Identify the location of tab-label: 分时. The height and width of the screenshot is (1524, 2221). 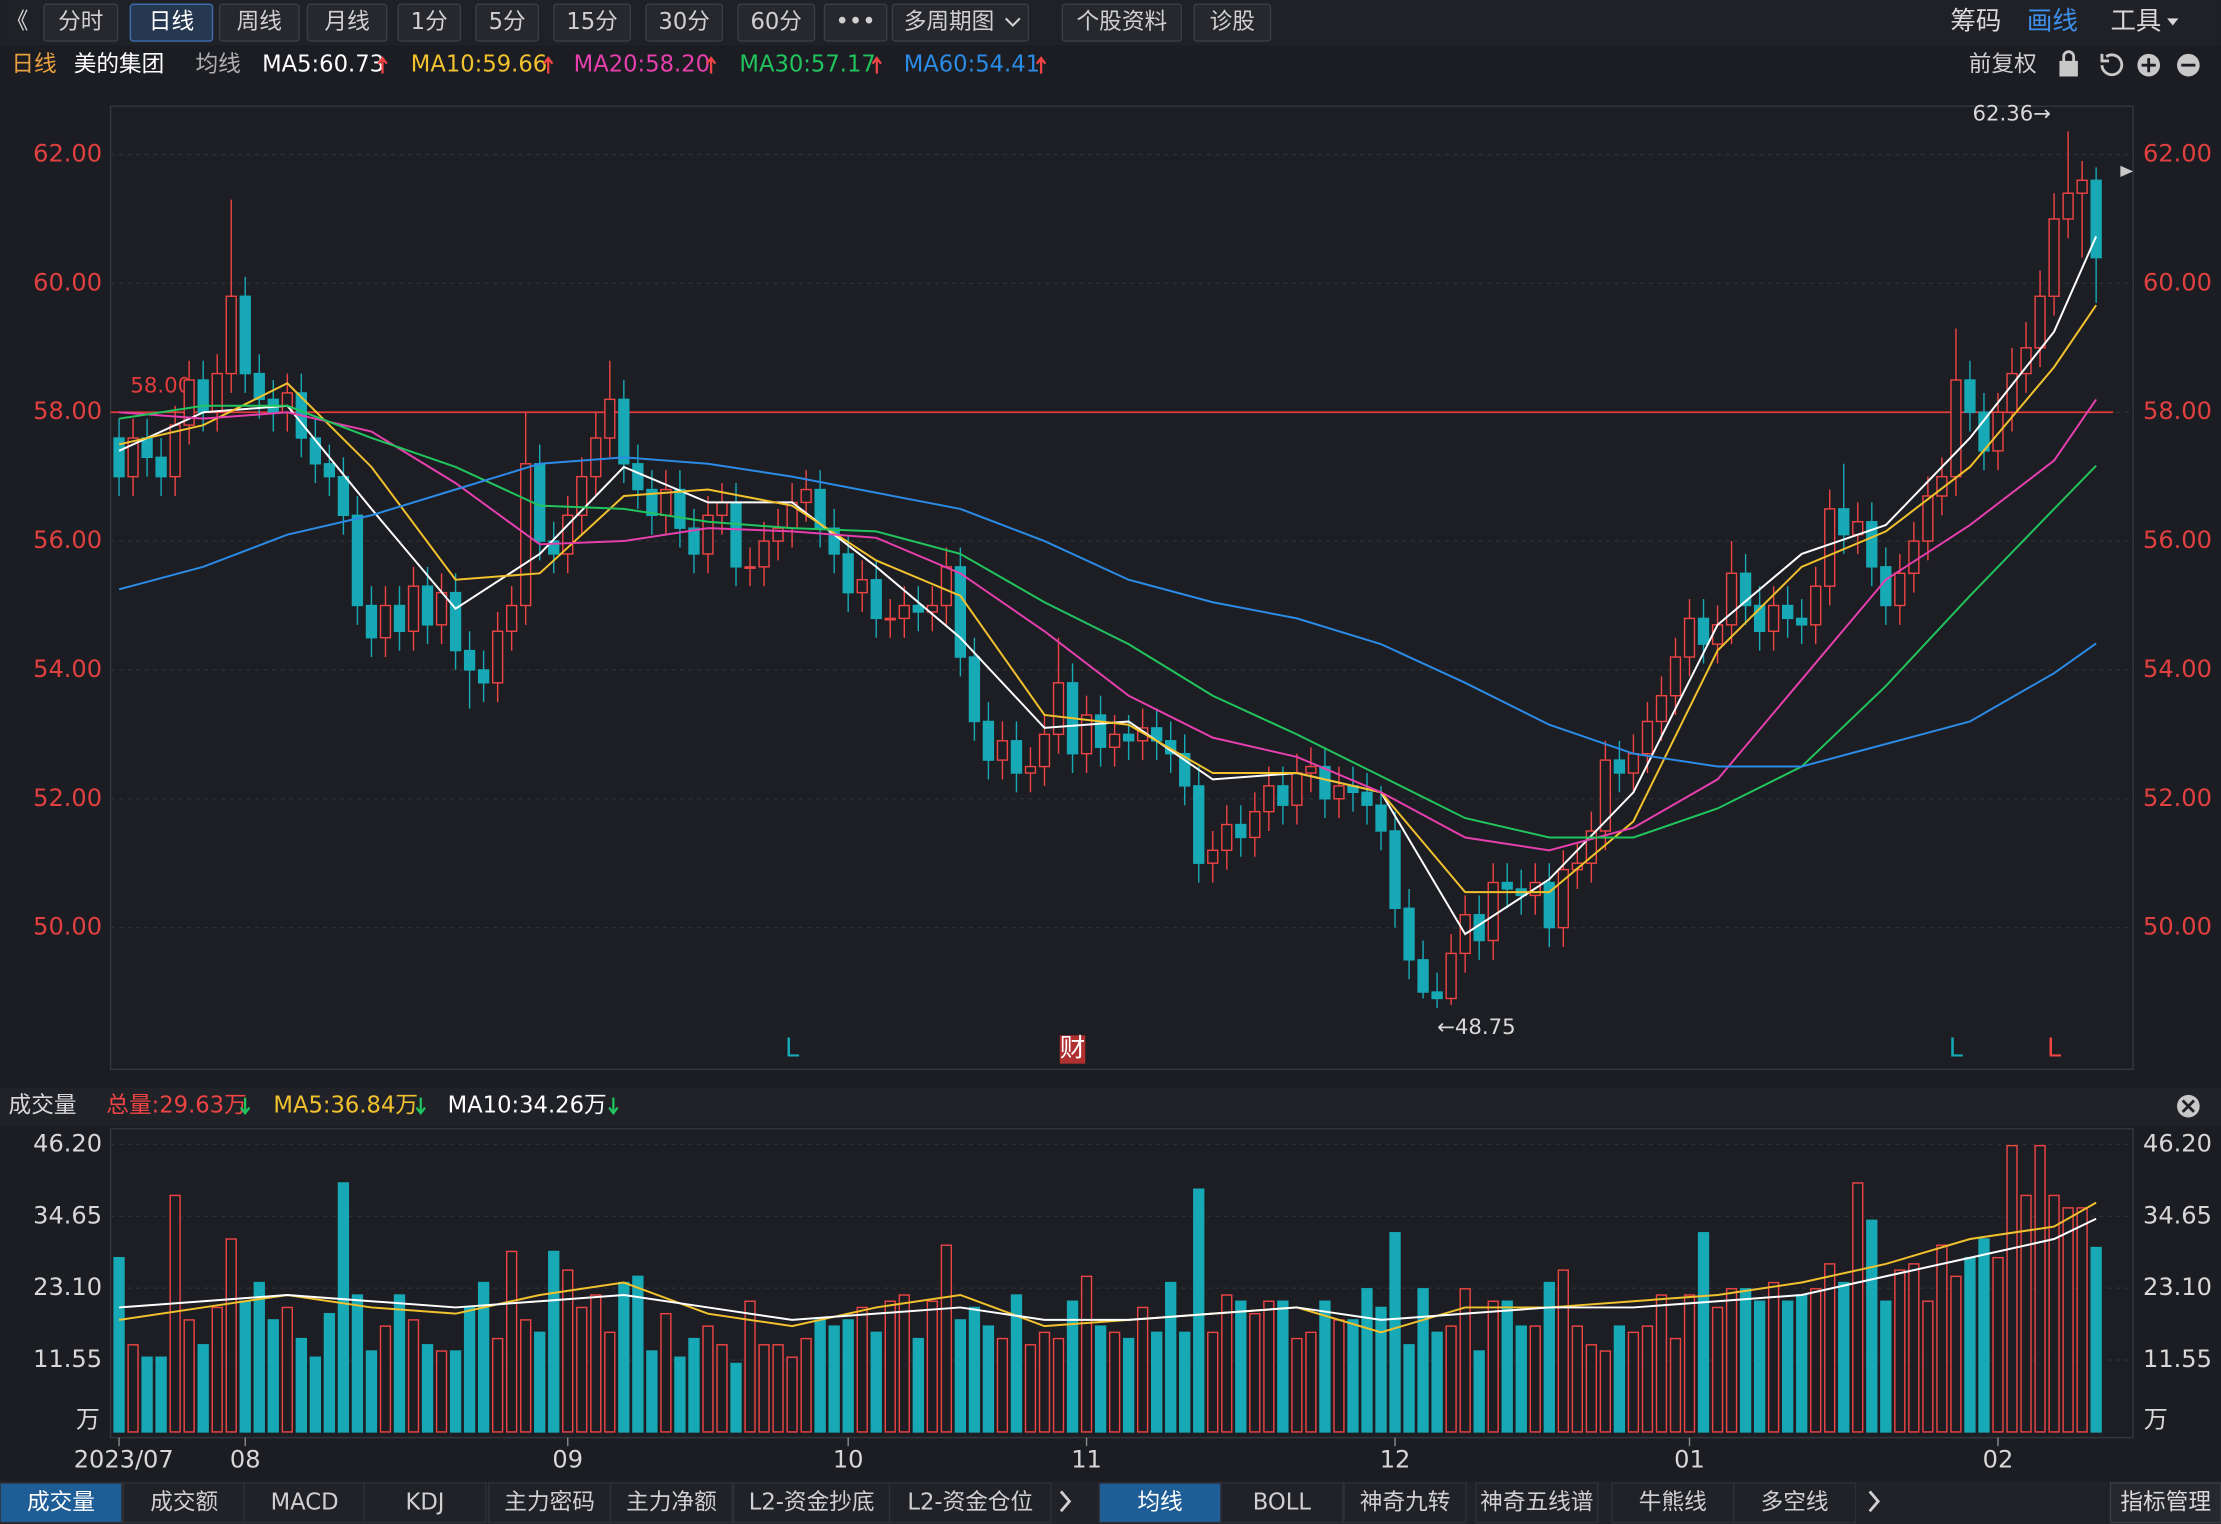
(80, 22).